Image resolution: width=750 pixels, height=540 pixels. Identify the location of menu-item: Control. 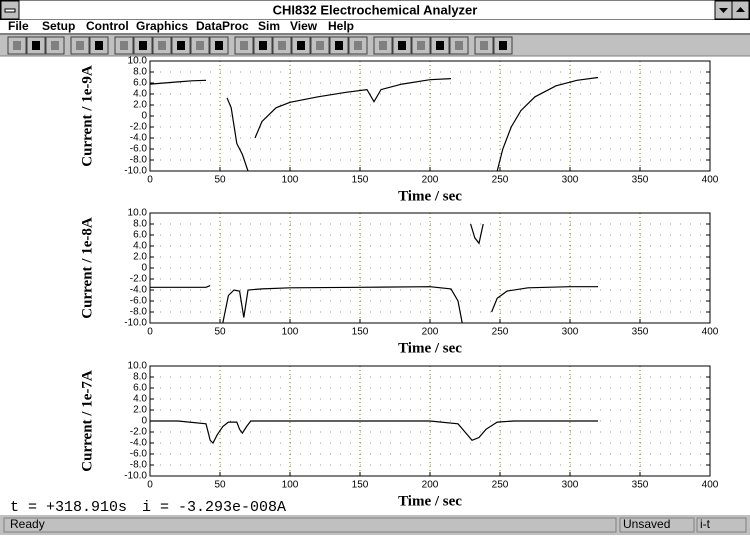
(107, 26).